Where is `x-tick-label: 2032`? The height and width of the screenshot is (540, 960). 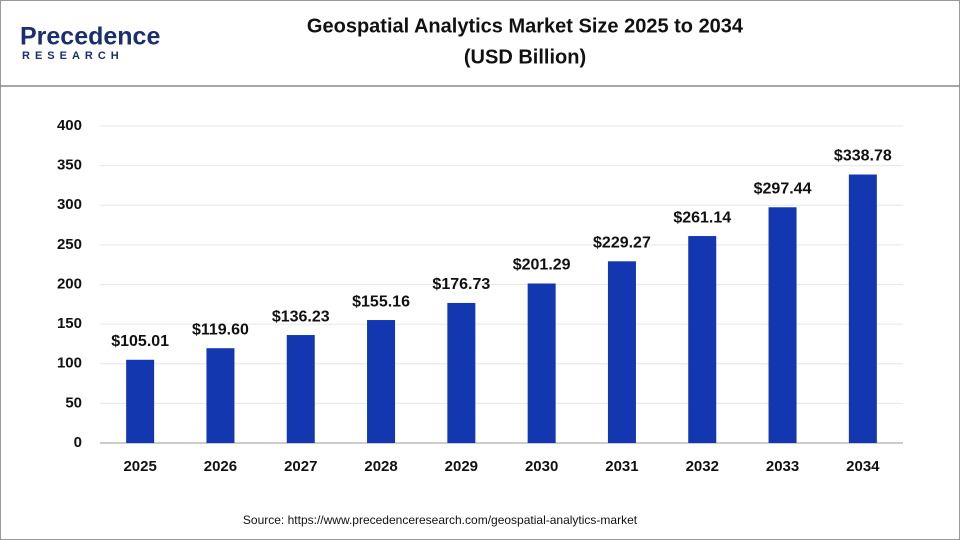
x-tick-label: 2032 is located at coordinates (702, 466).